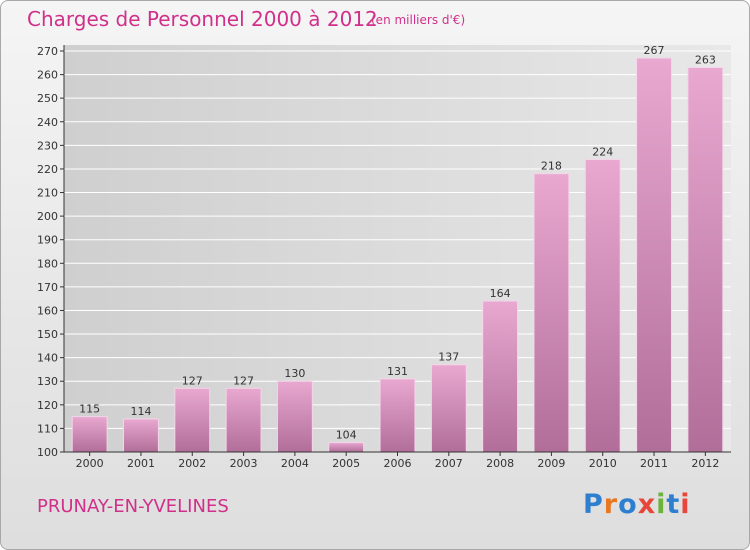 The height and width of the screenshot is (550, 750). What do you see at coordinates (500, 293) in the screenshot?
I see `data-label: 164` at bounding box center [500, 293].